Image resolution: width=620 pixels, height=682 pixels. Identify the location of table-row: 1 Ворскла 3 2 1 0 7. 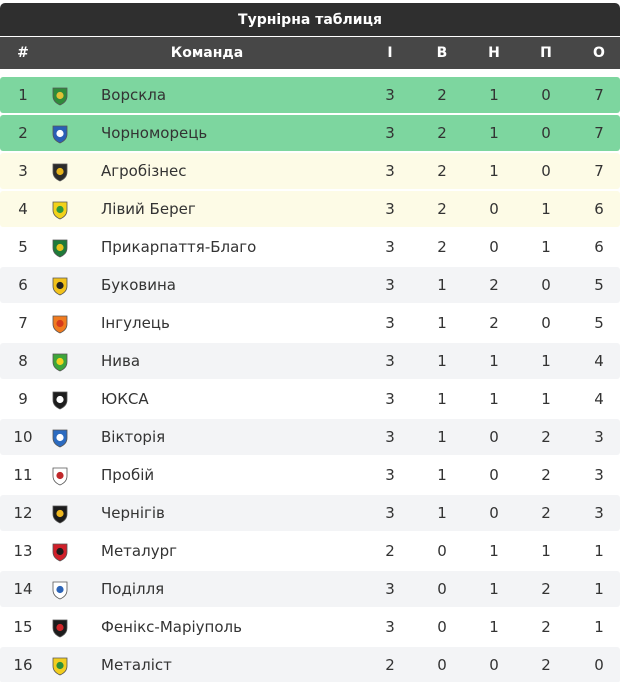
(310, 95).